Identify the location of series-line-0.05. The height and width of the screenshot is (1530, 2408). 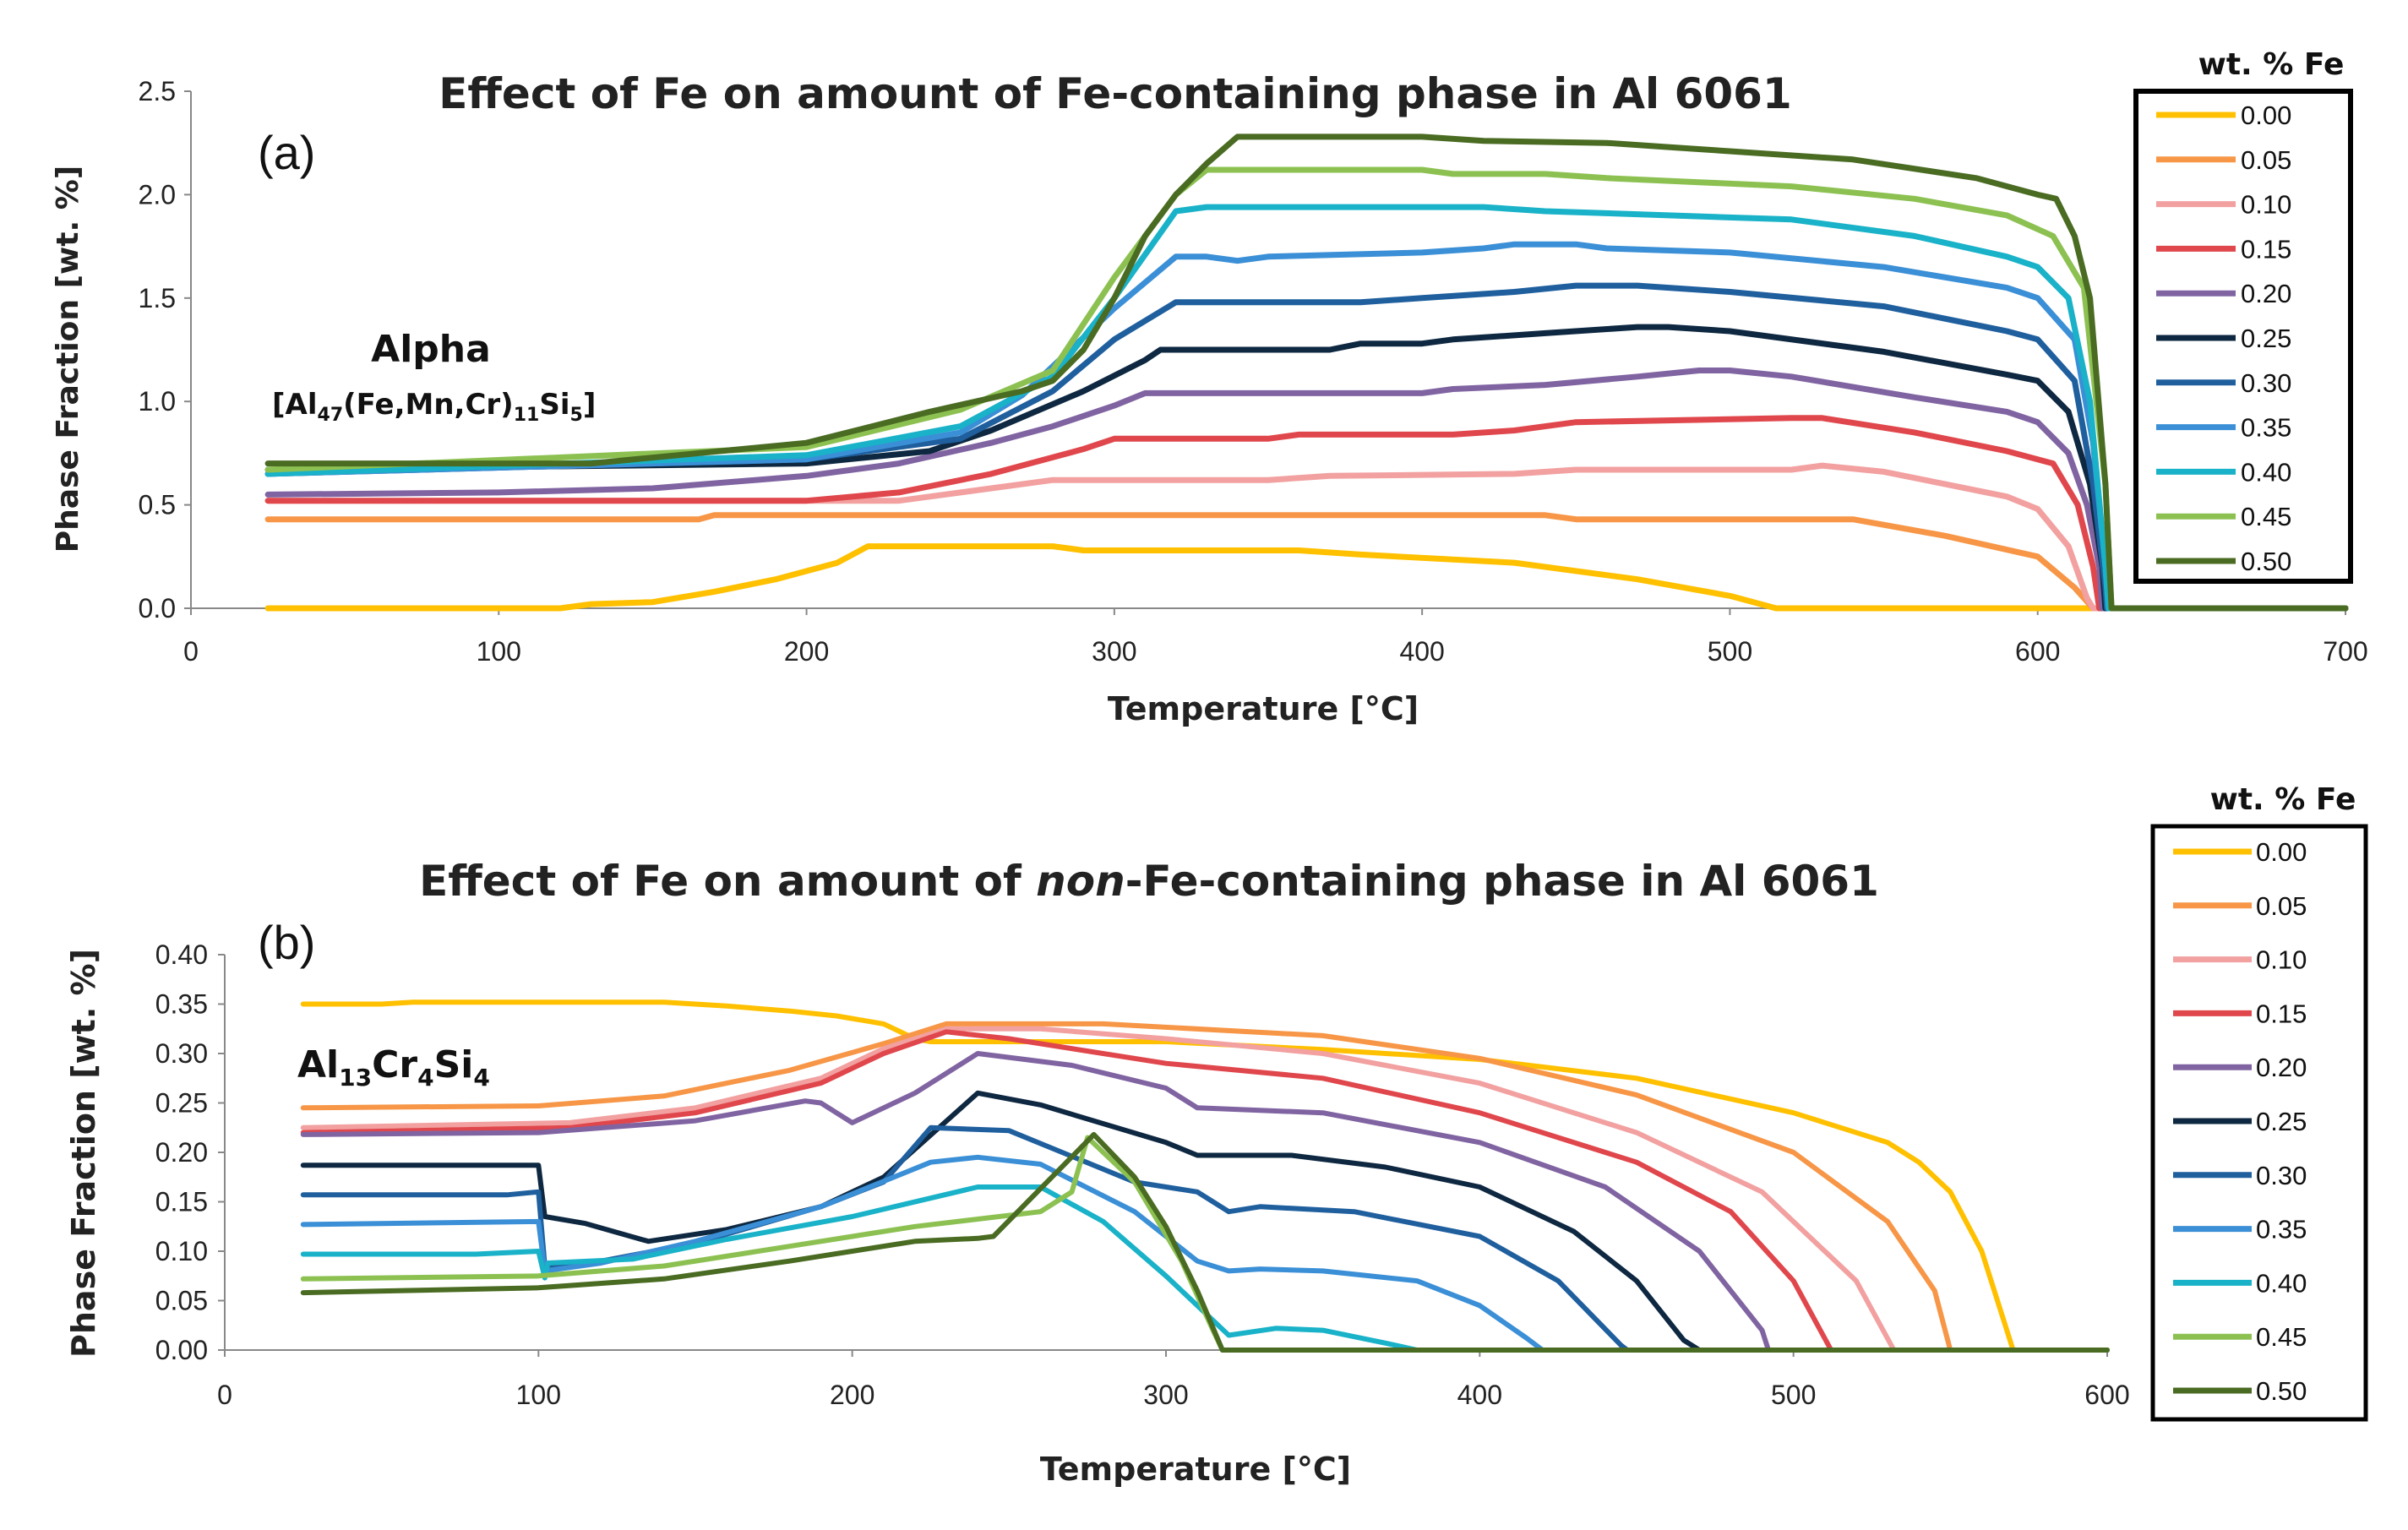
(1306, 562).